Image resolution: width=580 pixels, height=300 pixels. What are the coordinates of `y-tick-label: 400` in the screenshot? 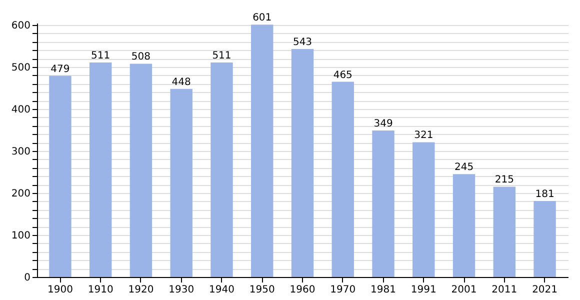 It's located at (20, 110).